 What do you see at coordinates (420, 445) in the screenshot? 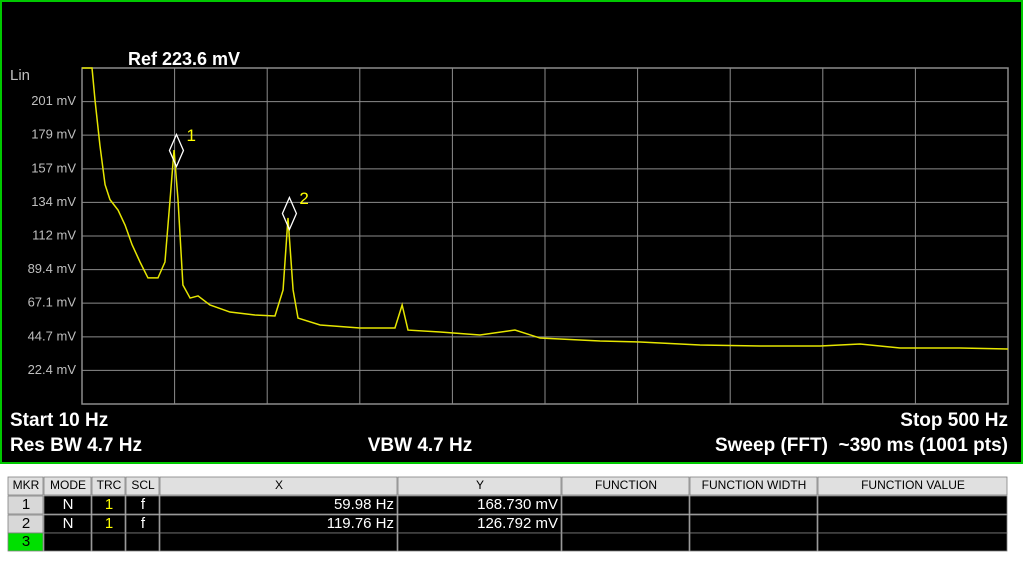
I see `video-bandwidth: VBW 4.7 Hz` at bounding box center [420, 445].